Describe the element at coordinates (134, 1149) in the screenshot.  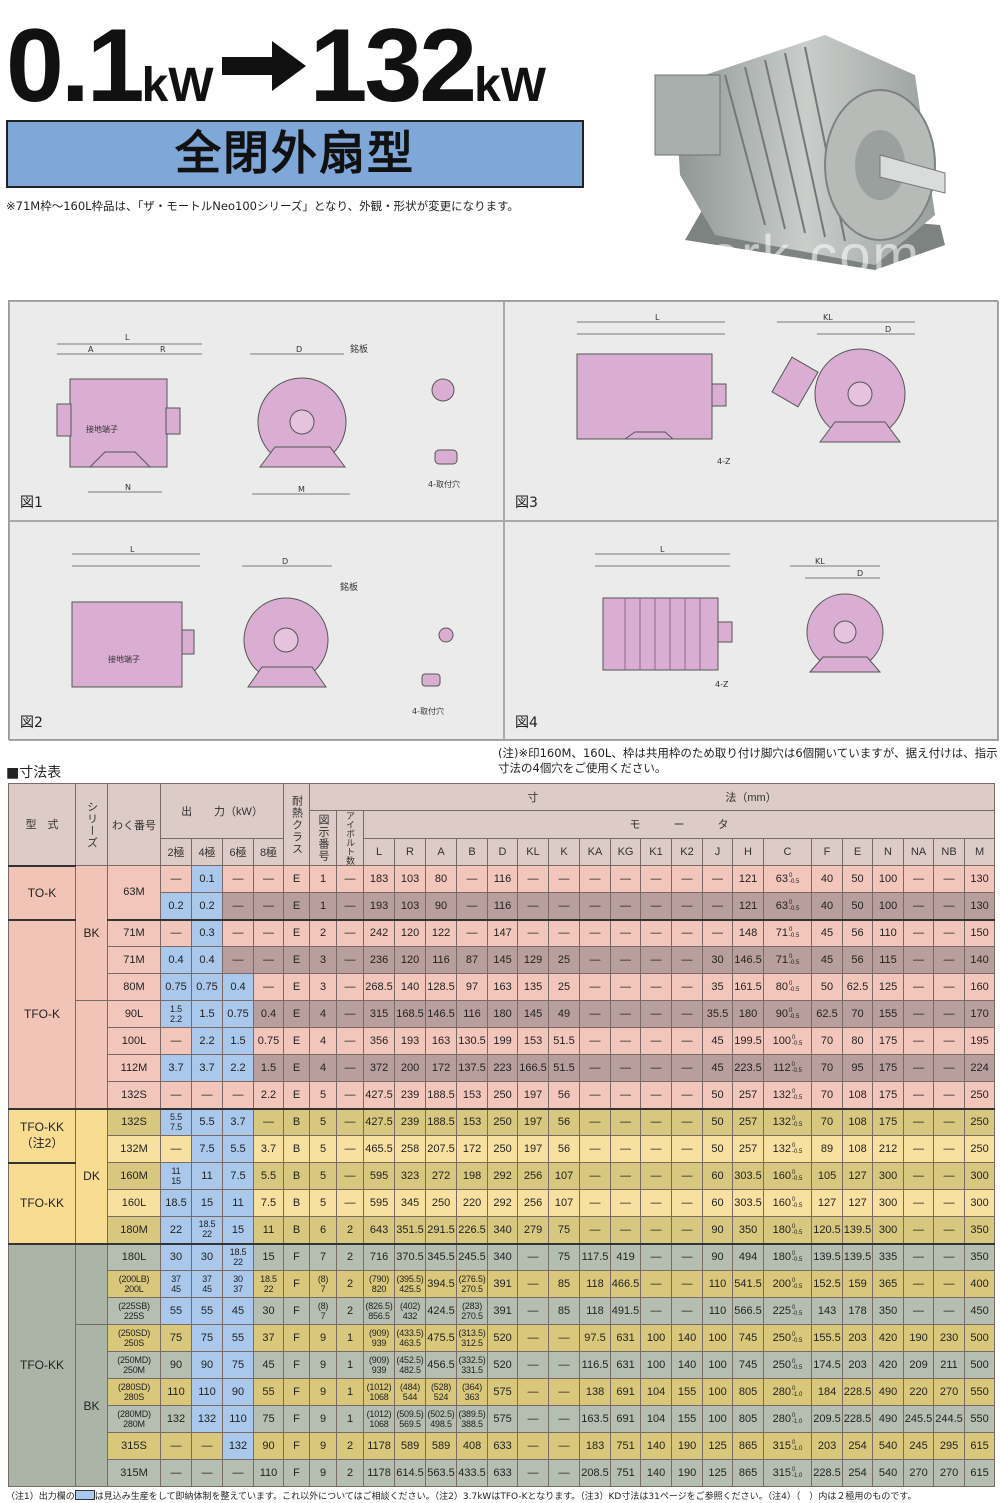
I see `cell-frame: 132M` at that location.